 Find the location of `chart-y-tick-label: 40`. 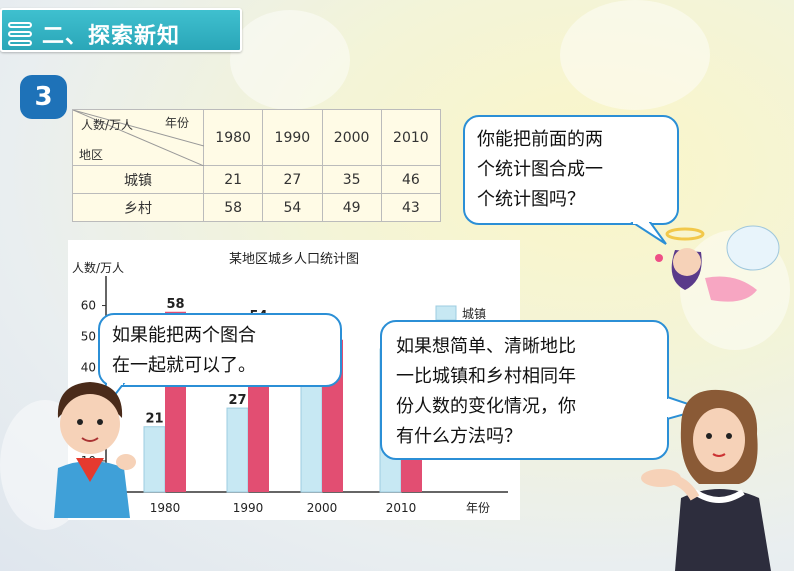

chart-y-tick-label: 40 is located at coordinates (88, 368).